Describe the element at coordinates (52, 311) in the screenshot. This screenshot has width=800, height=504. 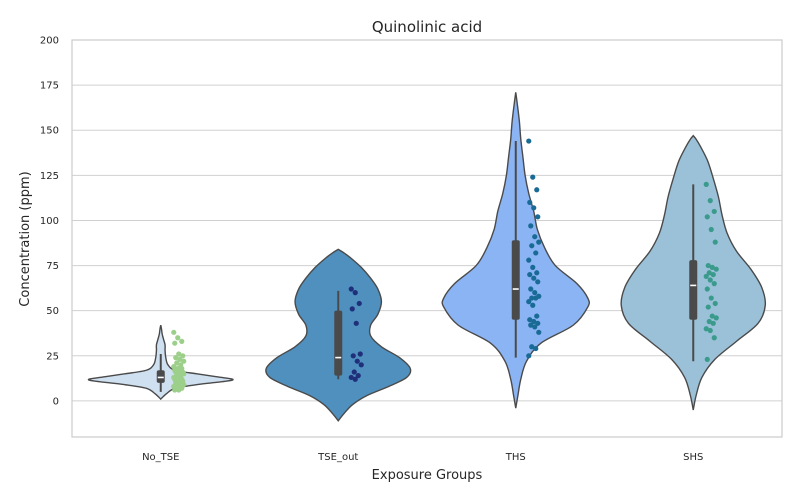
I see `y-tick-label: 50` at that location.